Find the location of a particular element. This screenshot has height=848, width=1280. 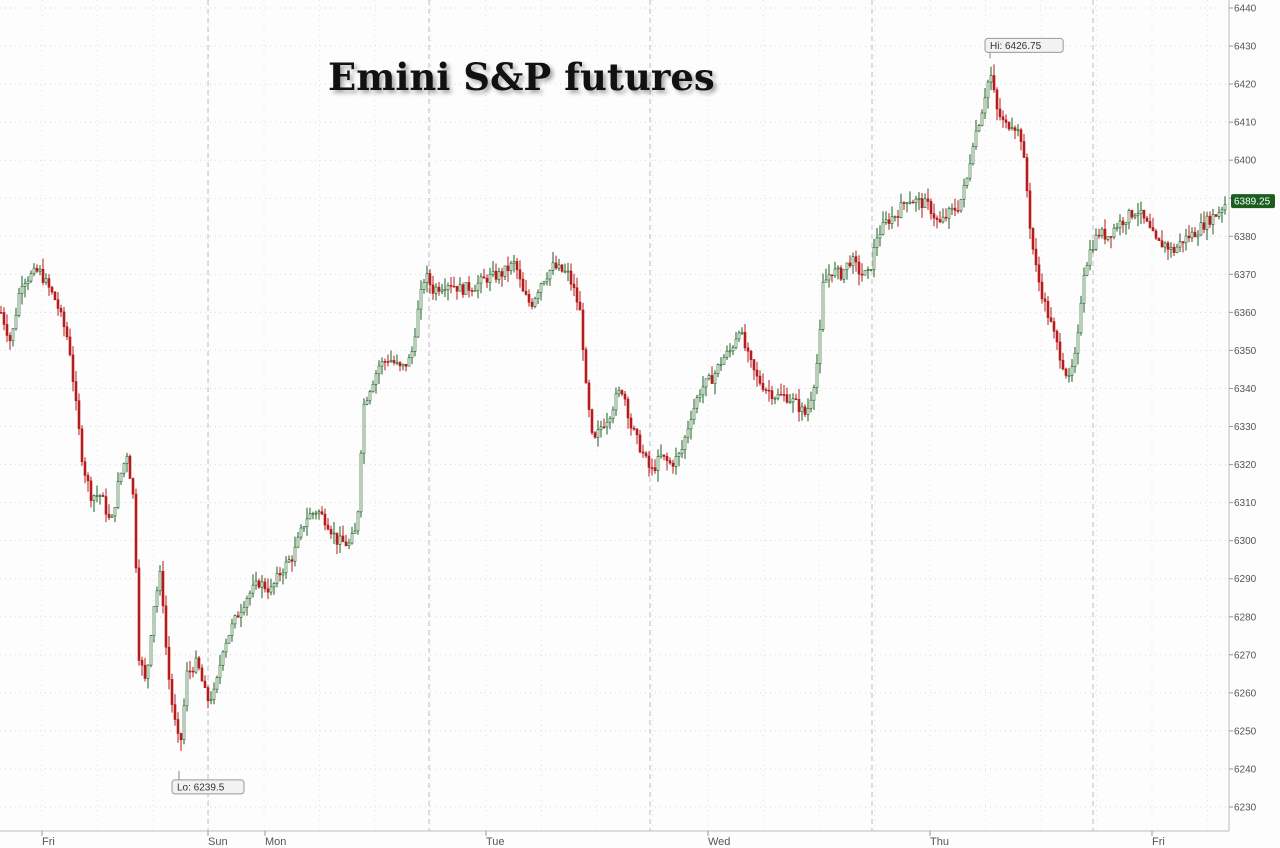

y-tick-label: 6250 is located at coordinates (1245, 731).